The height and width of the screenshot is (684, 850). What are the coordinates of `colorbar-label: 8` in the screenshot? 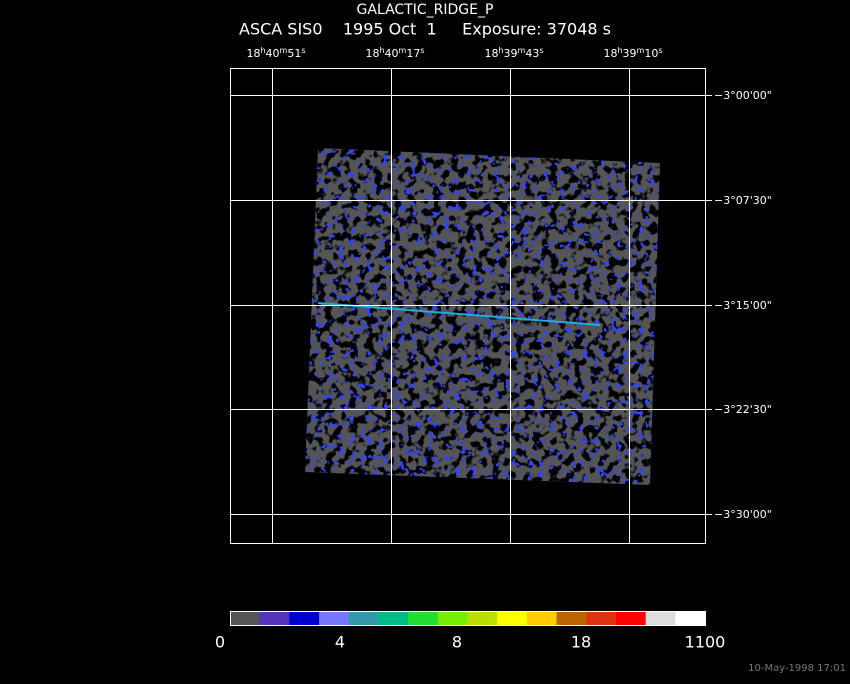 It's located at (457, 642).